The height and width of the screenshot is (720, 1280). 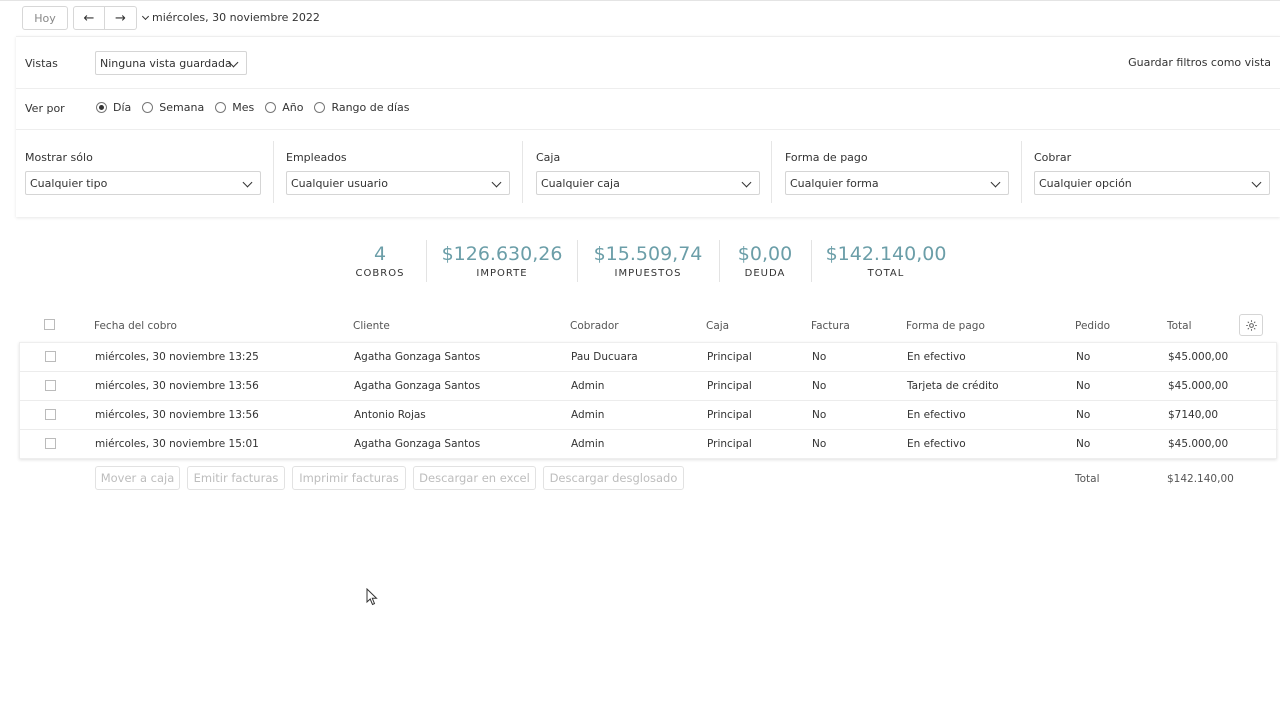 What do you see at coordinates (258, 107) in the screenshot?
I see `period-radio-group: Día Semana Mes Año Rango de días` at bounding box center [258, 107].